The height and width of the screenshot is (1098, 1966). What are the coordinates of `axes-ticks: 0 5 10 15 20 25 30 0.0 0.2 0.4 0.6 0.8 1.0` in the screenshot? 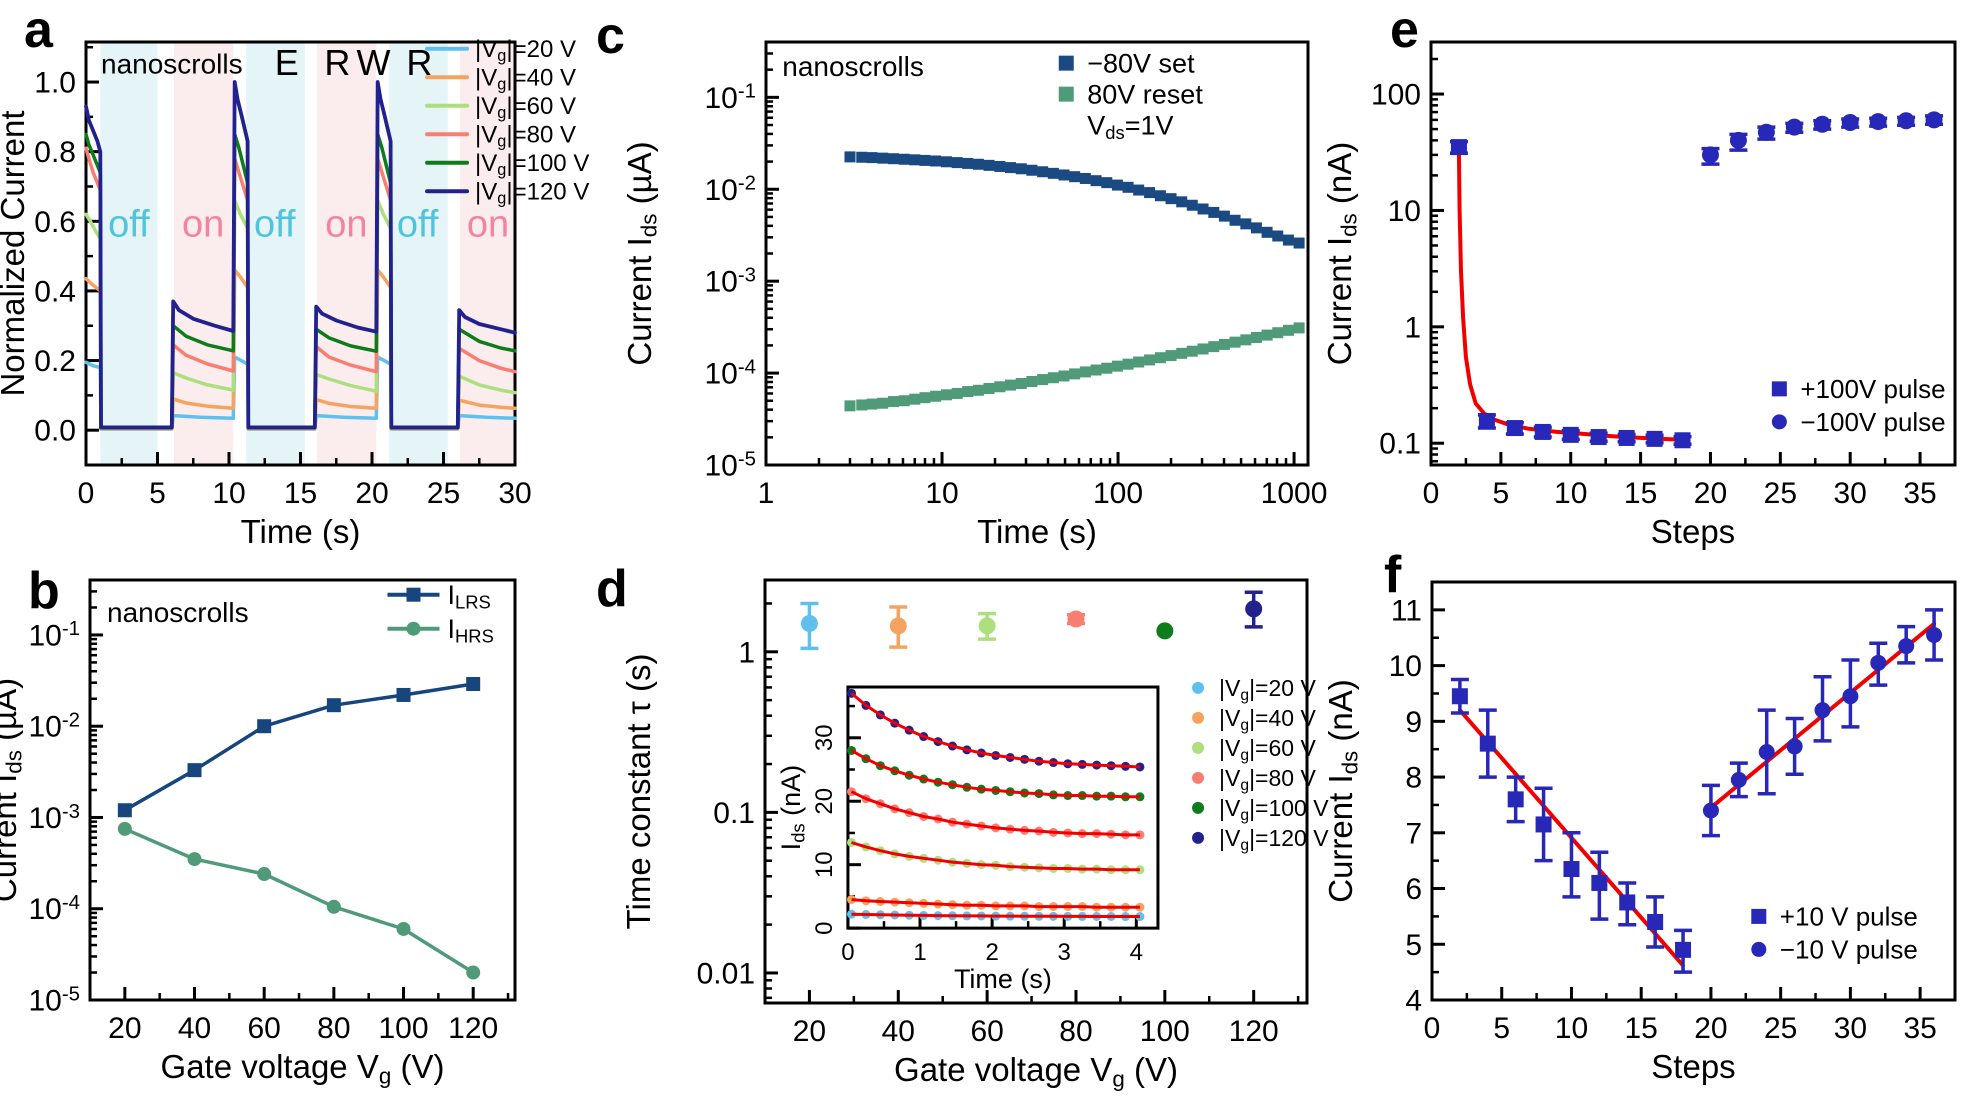 It's located at (283, 277).